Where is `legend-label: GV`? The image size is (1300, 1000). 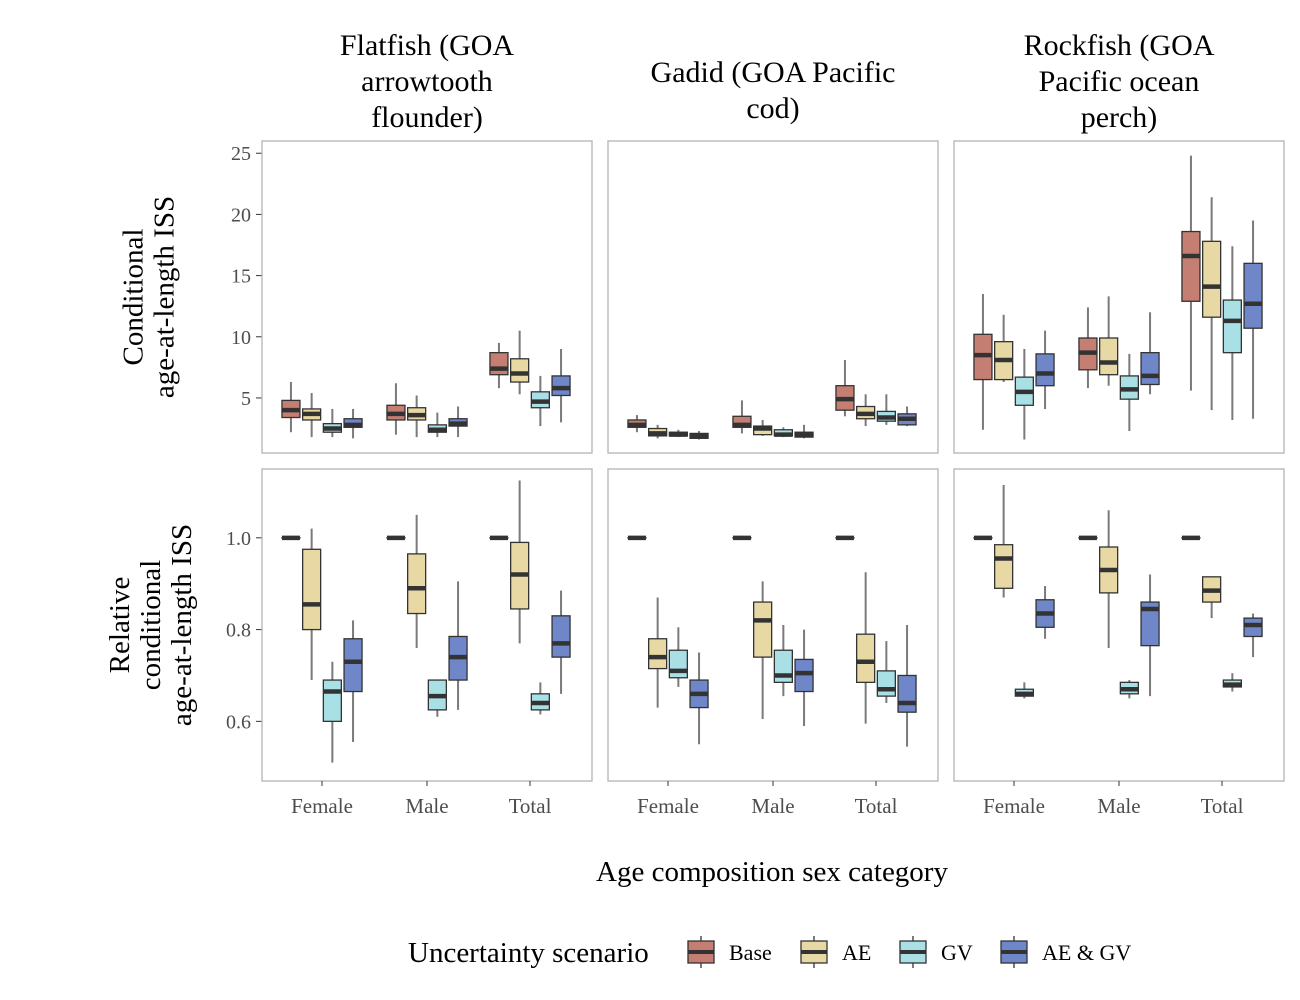 legend-label: GV is located at coordinates (957, 952).